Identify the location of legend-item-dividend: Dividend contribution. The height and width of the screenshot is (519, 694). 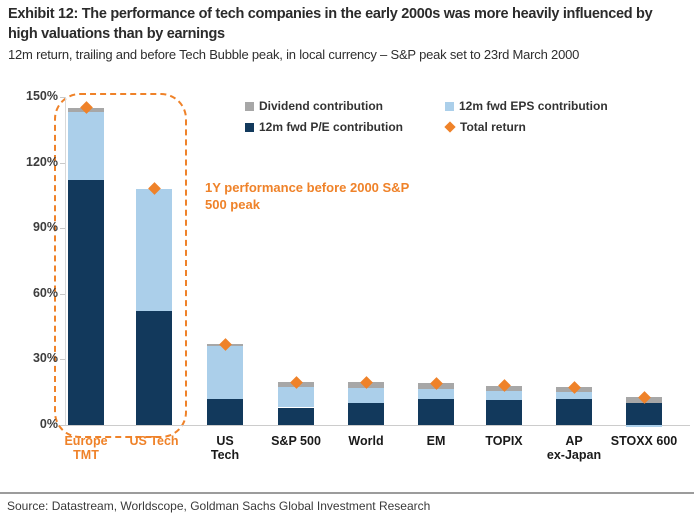
(314, 106).